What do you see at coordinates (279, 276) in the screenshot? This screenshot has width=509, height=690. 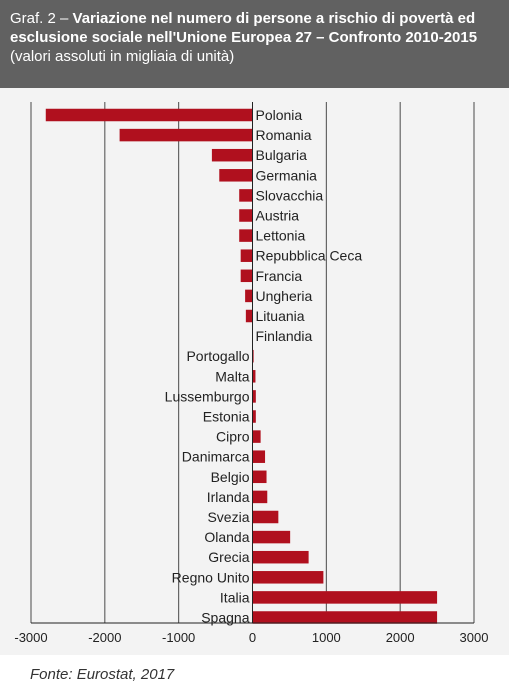 I see `category-label: Francia` at bounding box center [279, 276].